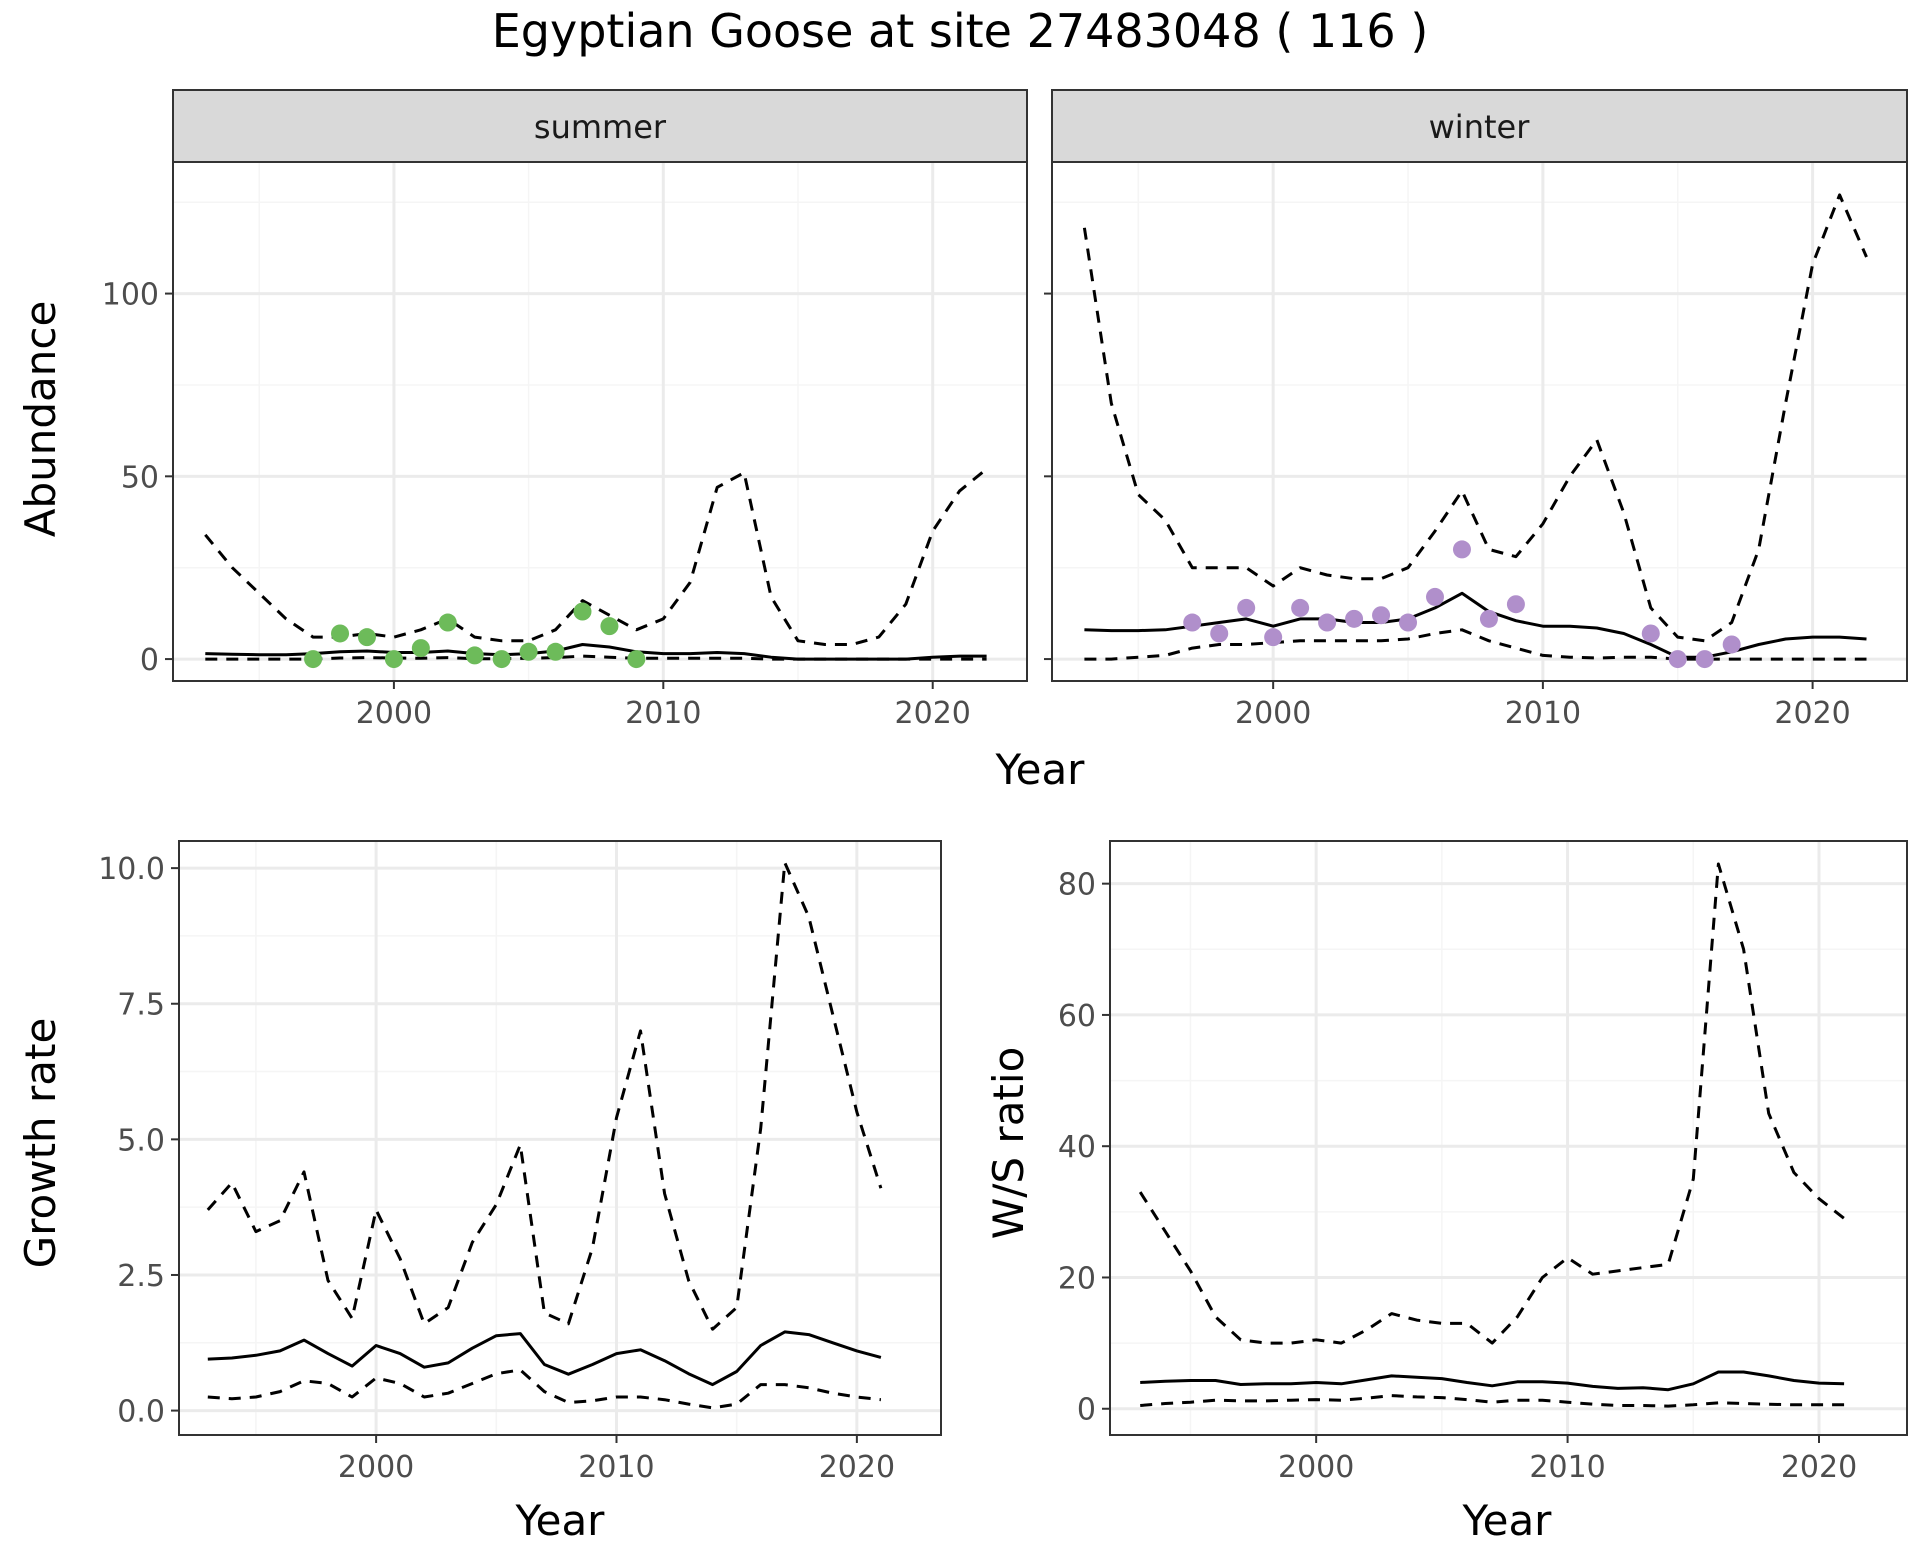 The width and height of the screenshot is (1920, 1560). Describe the element at coordinates (857, 1467) in the screenshot. I see `growth-x-tick-label: 2020` at that location.